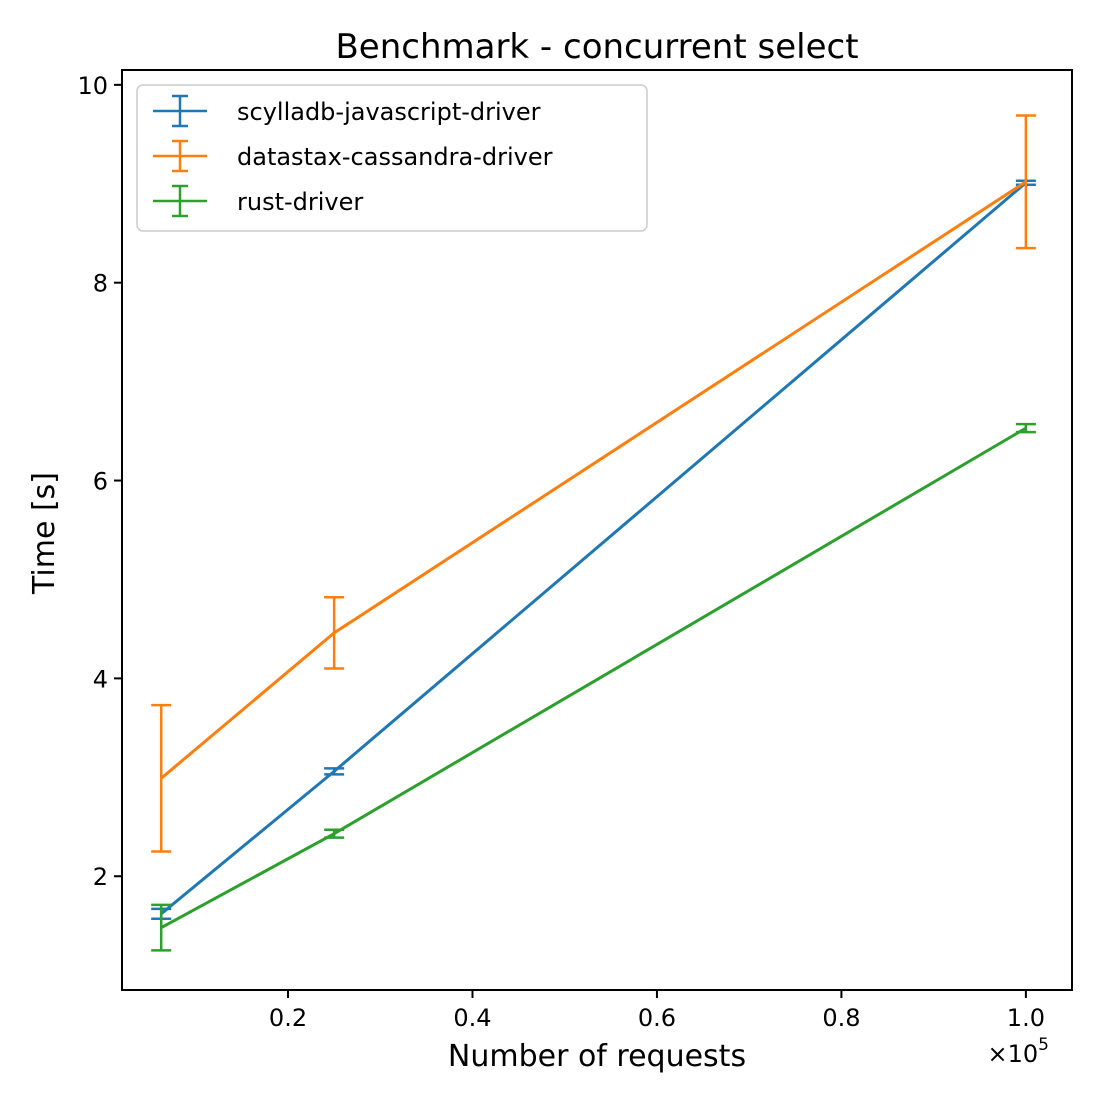 The width and height of the screenshot is (1100, 1100). What do you see at coordinates (389, 112) in the screenshot?
I see `legend-label: scylladb-javascript-driver` at bounding box center [389, 112].